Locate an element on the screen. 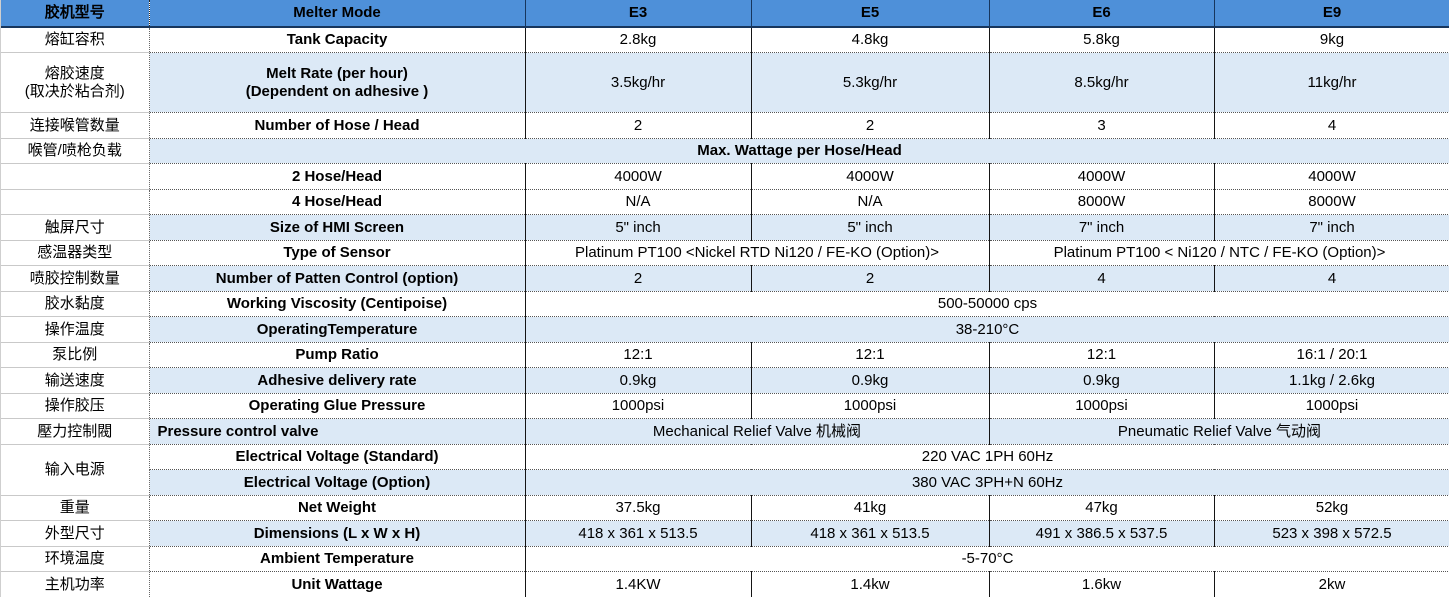 The image size is (1449, 597). header-zh-label: 胶机型号 is located at coordinates (75, 14).